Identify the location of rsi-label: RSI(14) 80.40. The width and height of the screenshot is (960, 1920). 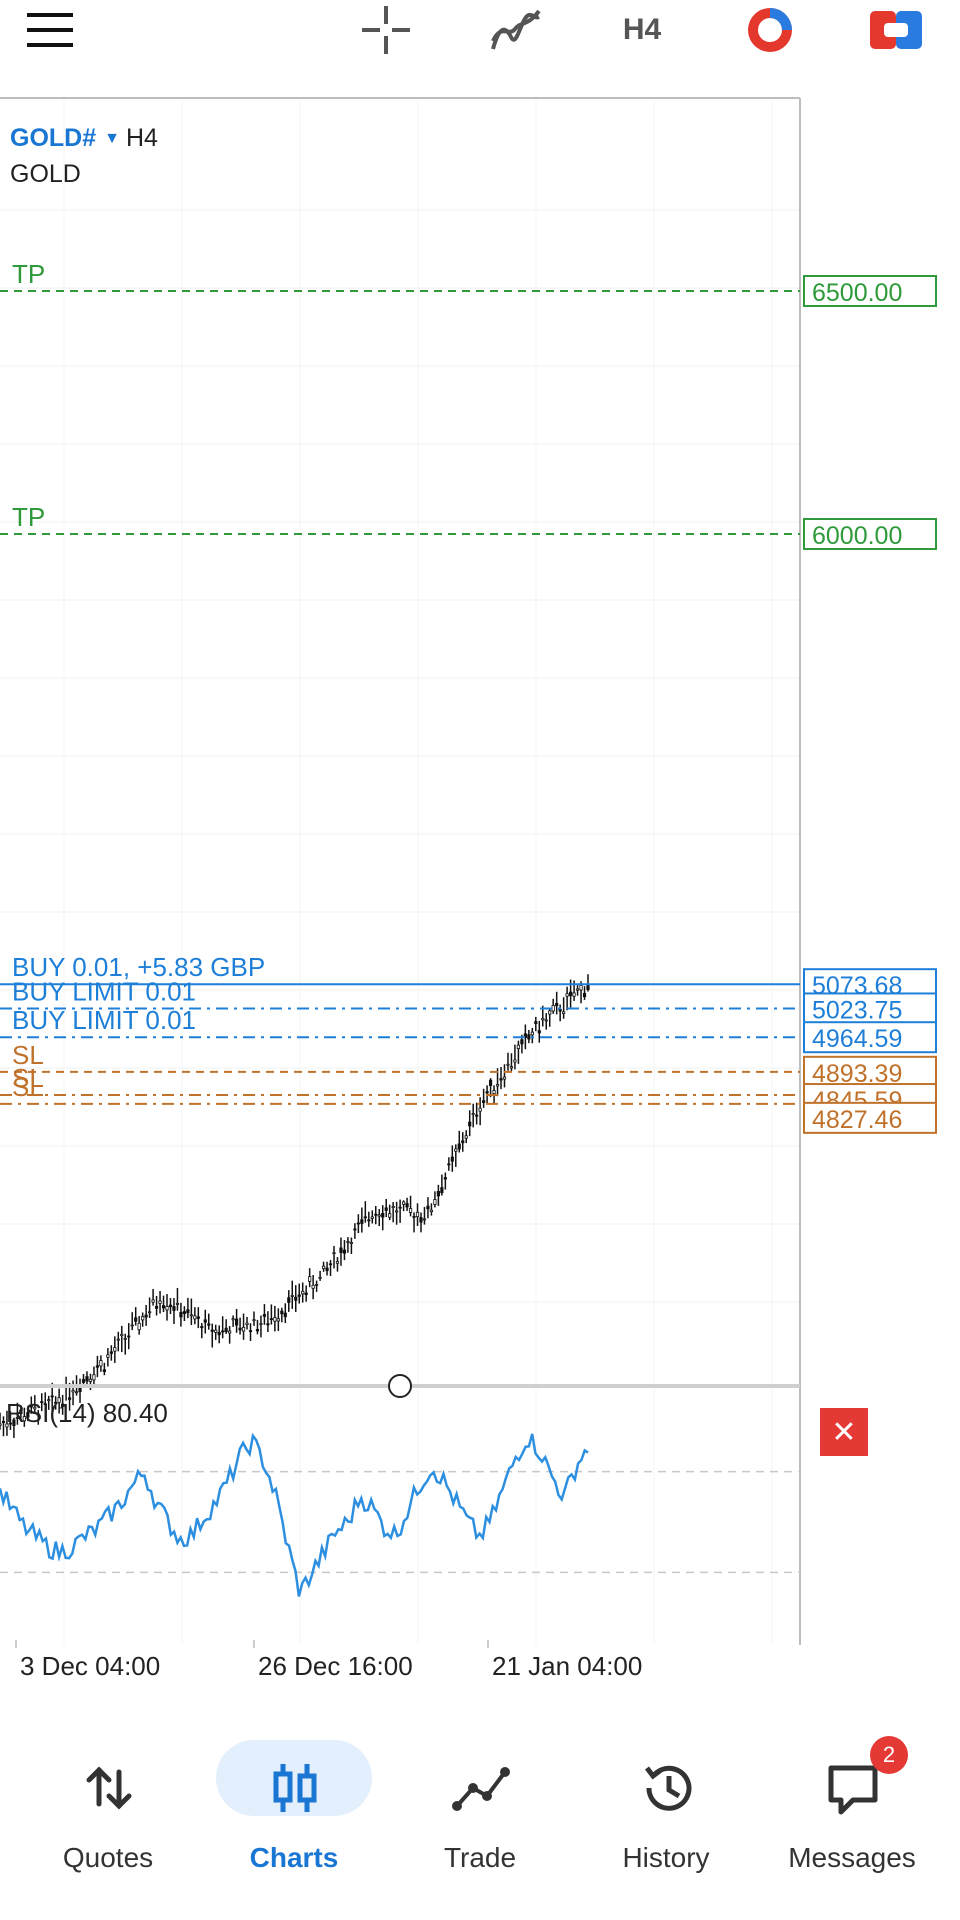
(87, 1413).